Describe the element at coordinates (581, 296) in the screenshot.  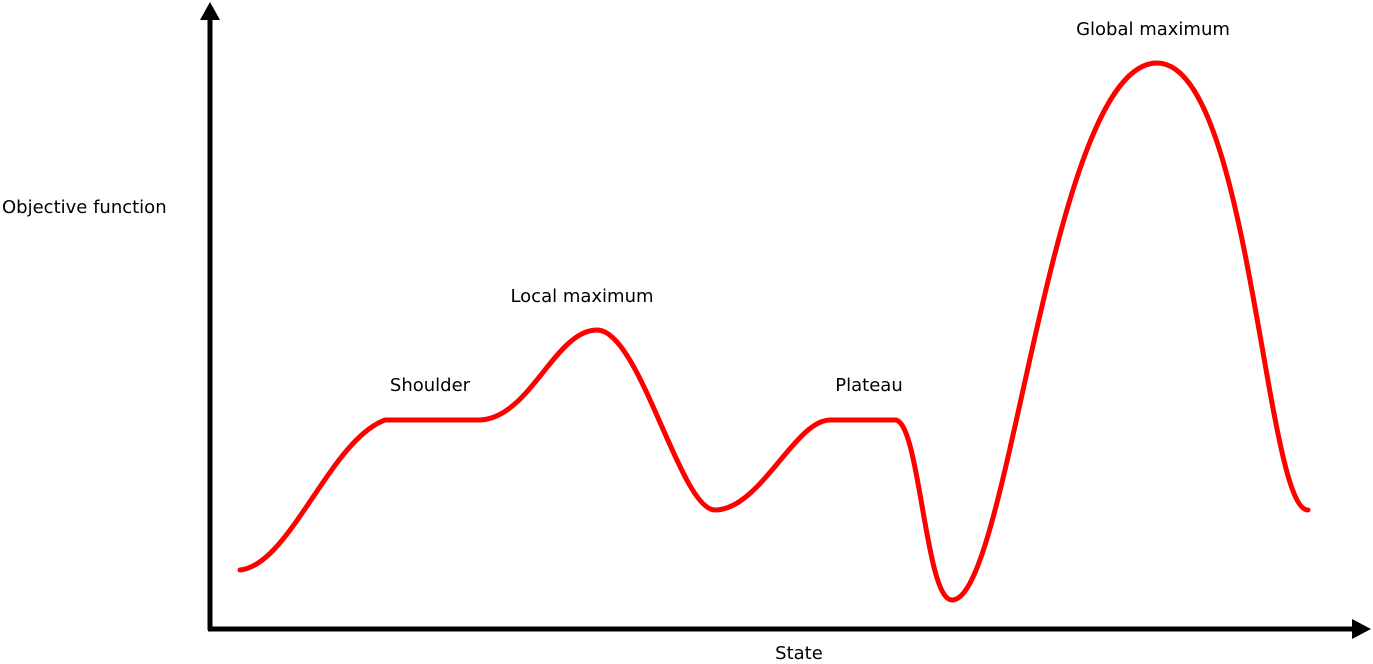
I see `local-maximum-label: Local maximum` at that location.